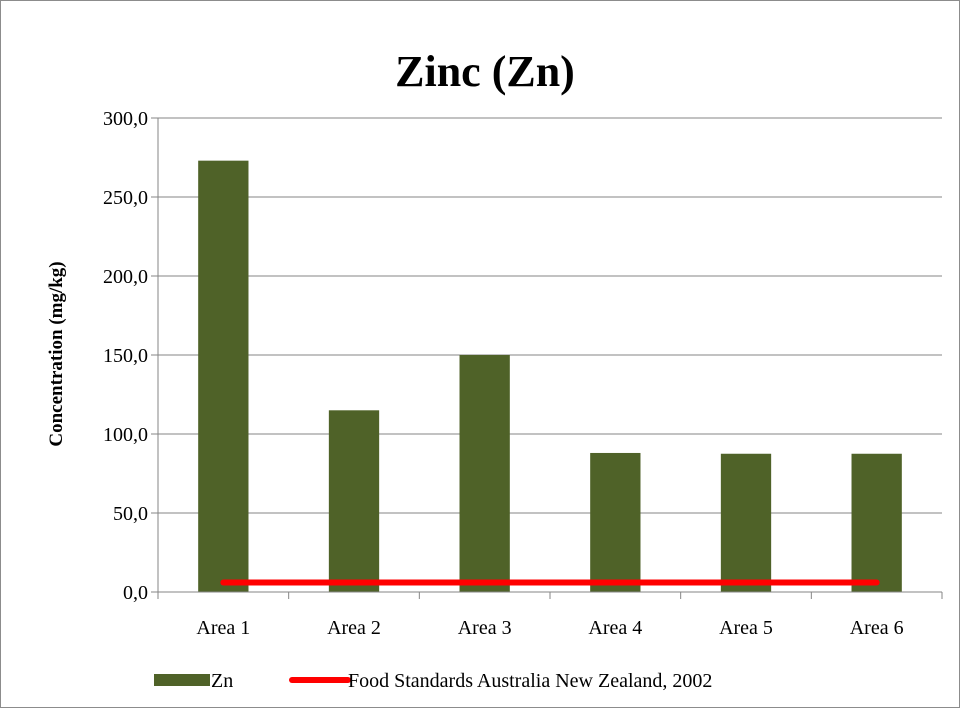 This screenshot has width=960, height=708. I want to click on y-tick-label: 0,0, so click(135, 593).